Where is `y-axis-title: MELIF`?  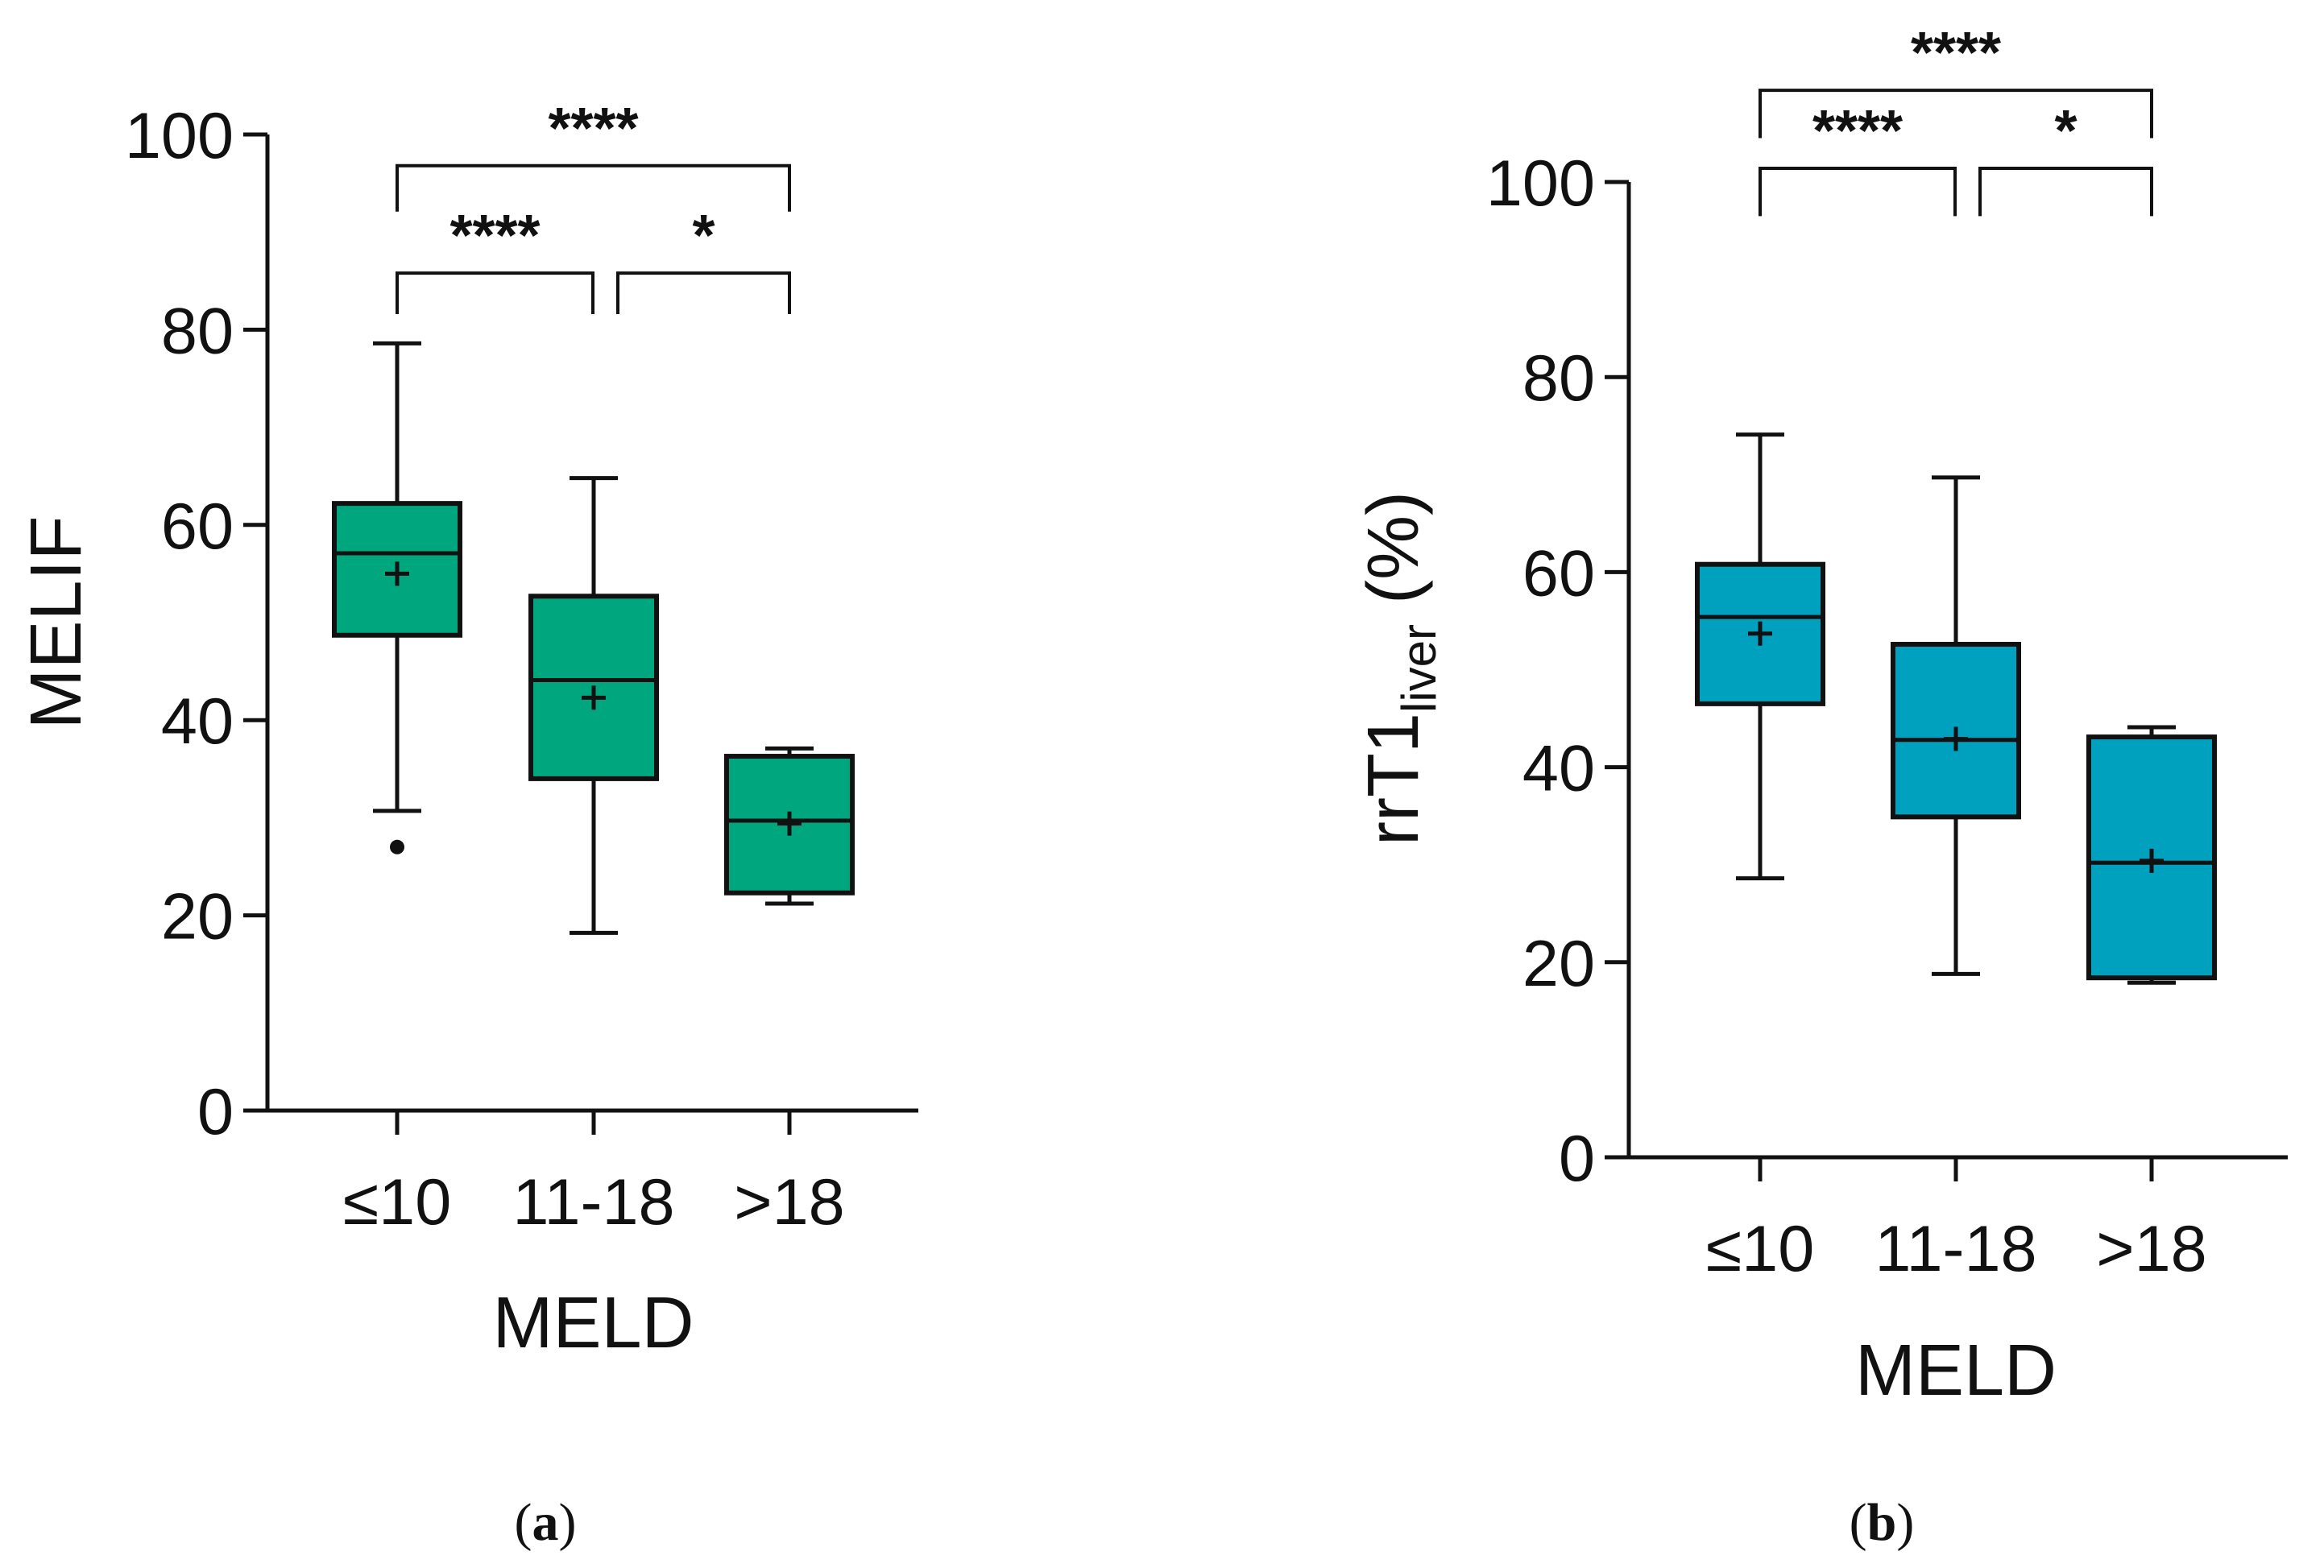 y-axis-title: MELIF is located at coordinates (57, 622).